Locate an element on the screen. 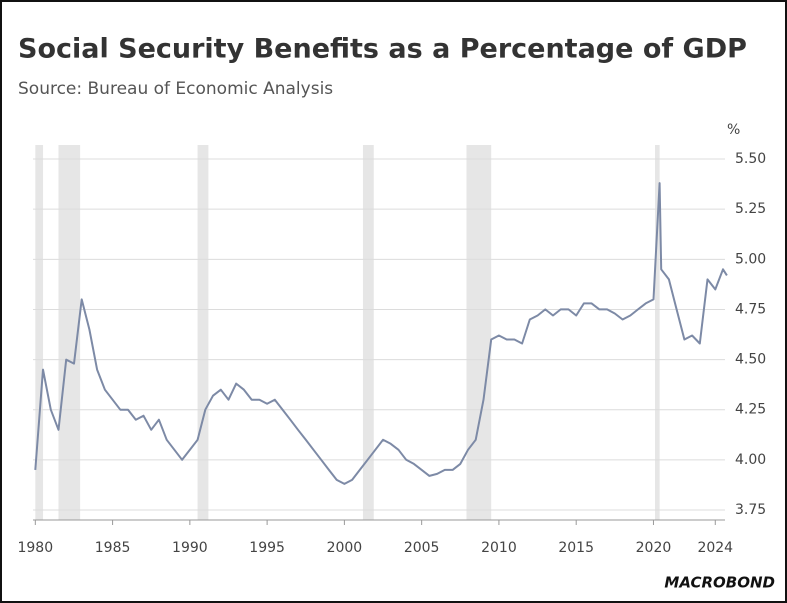 The height and width of the screenshot is (603, 787). x-tick-label: 1980 is located at coordinates (35, 548).